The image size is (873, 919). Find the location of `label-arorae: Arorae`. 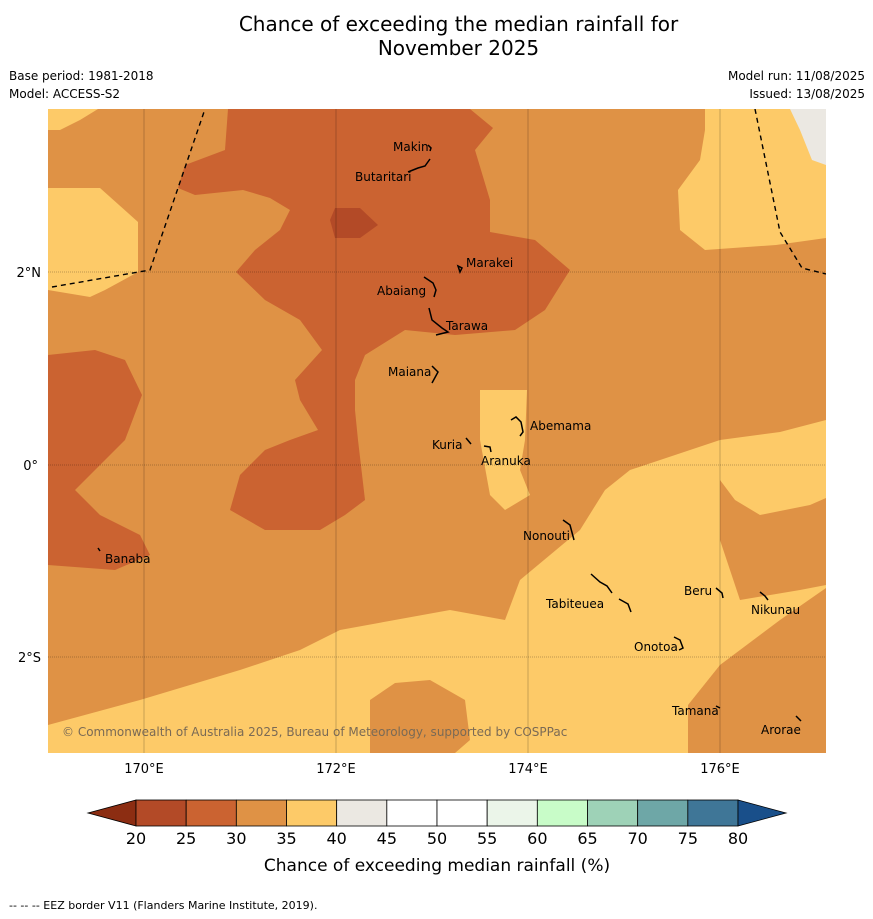

label-arorae: Arorae is located at coordinates (781, 730).